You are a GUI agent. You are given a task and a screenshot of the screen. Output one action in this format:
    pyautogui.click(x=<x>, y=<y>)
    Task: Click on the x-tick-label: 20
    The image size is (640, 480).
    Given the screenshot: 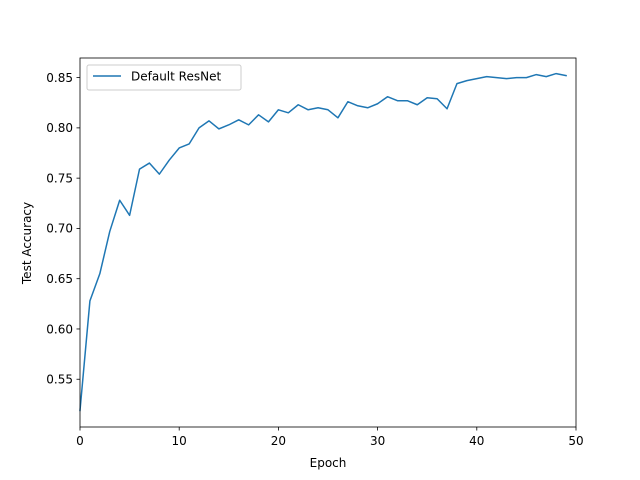 What is the action you would take?
    pyautogui.click(x=278, y=441)
    